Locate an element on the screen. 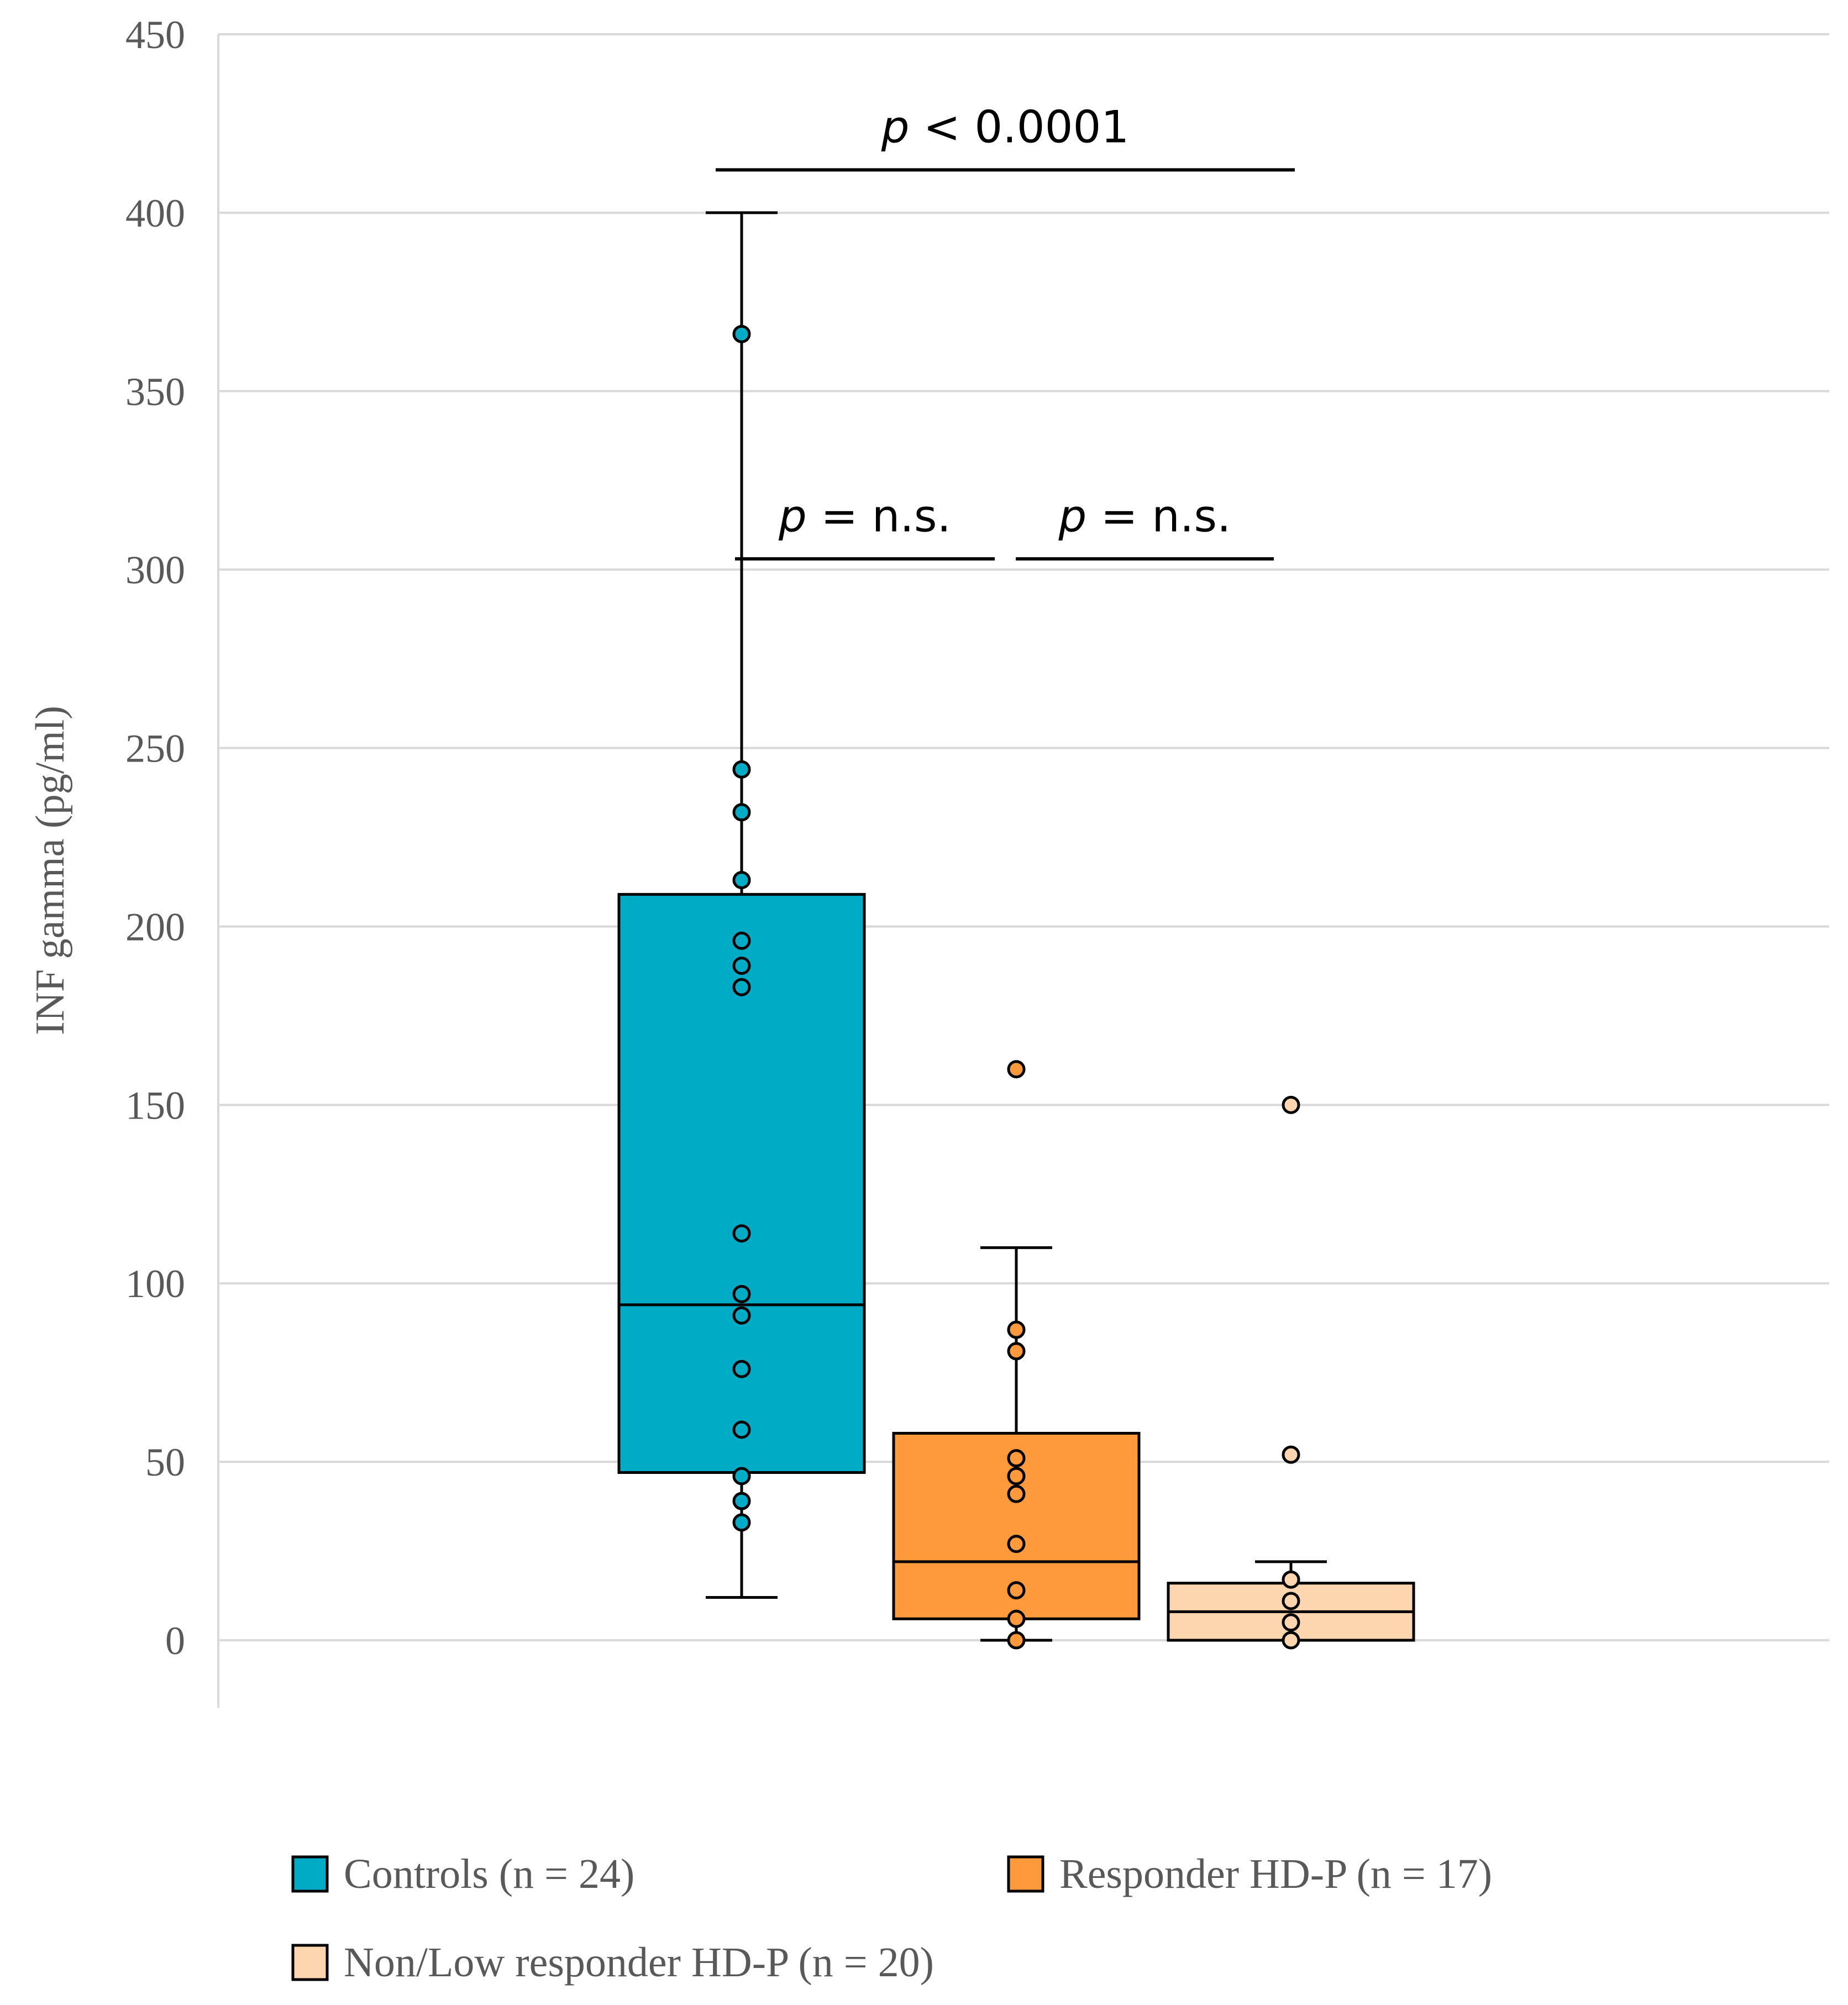 The width and height of the screenshot is (1848, 2005). significance-label: p < 0.0001 is located at coordinates (1006, 127).